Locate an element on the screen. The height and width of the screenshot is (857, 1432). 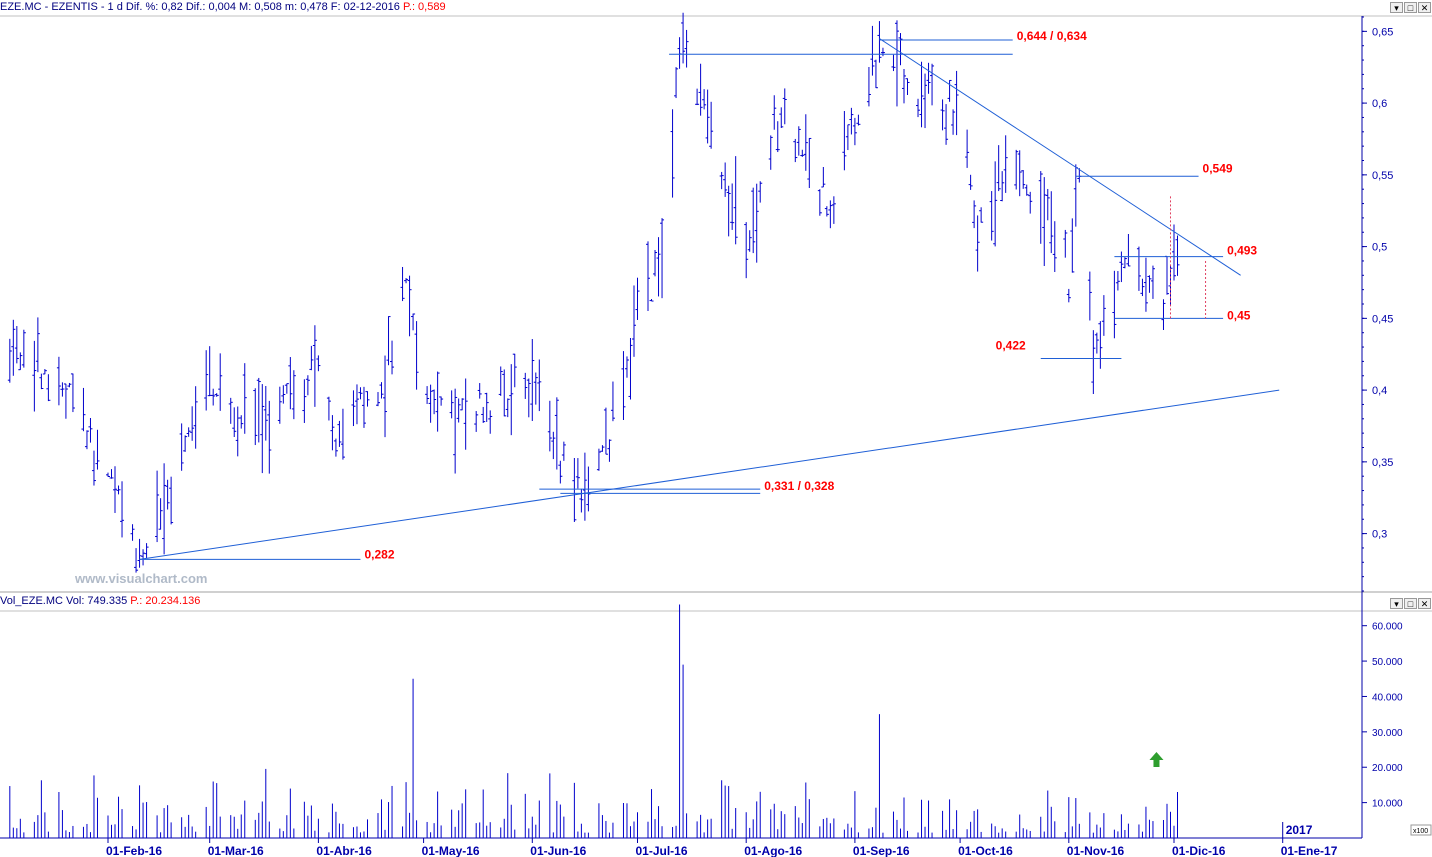
x-tick-label: 01-Sep-16 is located at coordinates (881, 850).